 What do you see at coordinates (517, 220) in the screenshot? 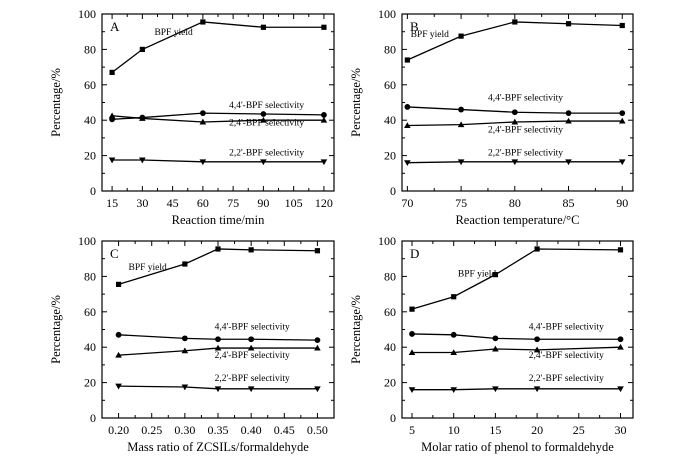
I see `x-axis-label: Reaction temperature/°C` at bounding box center [517, 220].